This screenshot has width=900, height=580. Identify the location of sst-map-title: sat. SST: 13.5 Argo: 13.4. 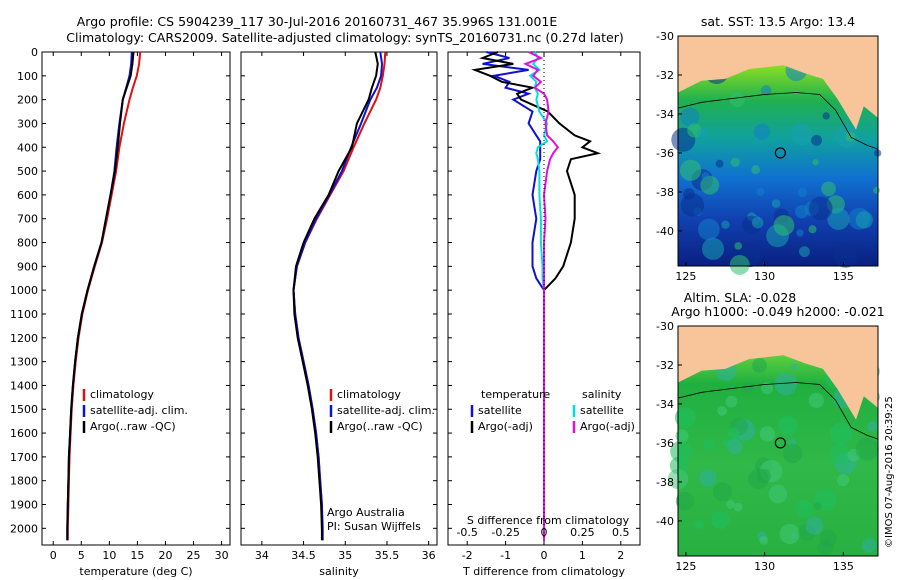
(778, 21).